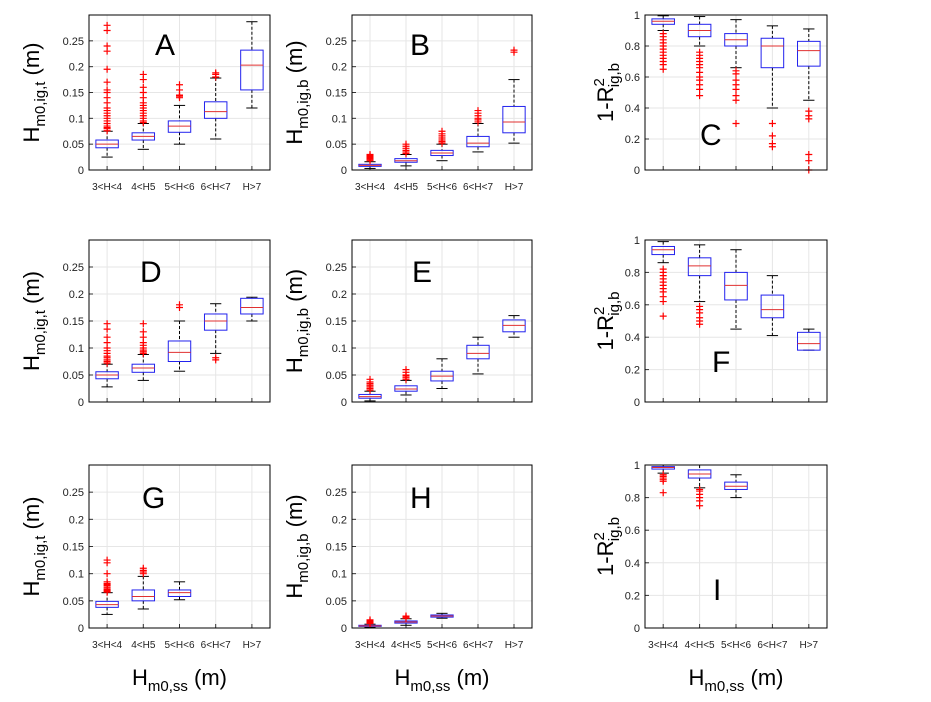  I want to click on box-H>7, so click(514, 326).